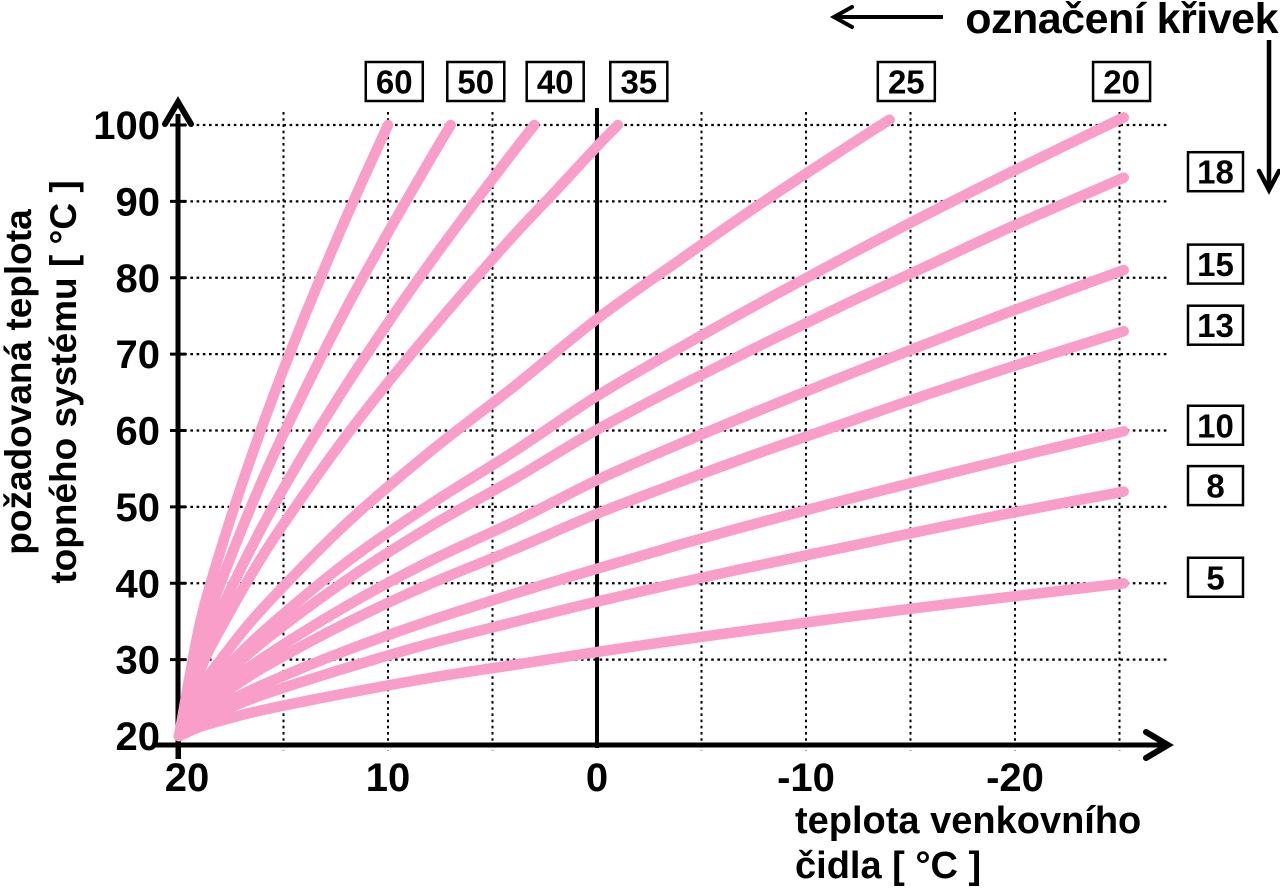 This screenshot has width=1280, height=889. What do you see at coordinates (138, 584) in the screenshot?
I see `y-tick-label-40: 40` at bounding box center [138, 584].